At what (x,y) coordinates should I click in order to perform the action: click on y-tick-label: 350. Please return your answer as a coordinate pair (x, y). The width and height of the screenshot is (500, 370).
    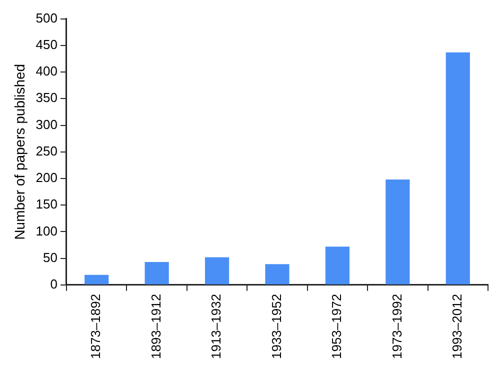
    Looking at the image, I should click on (47, 98).